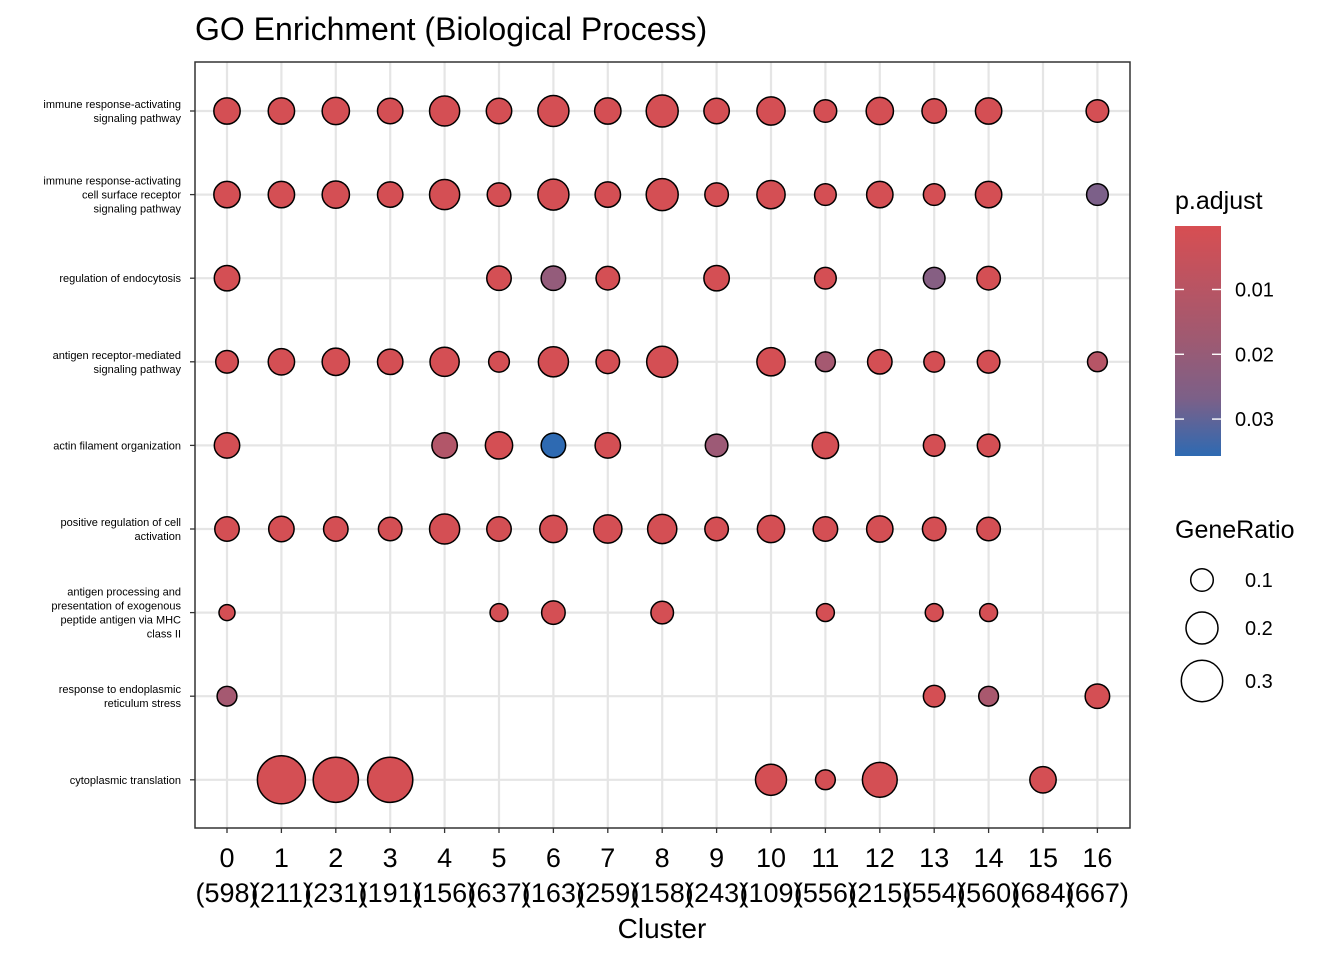 This screenshot has height=960, width=1344. What do you see at coordinates (989, 858) in the screenshot?
I see `x-tick-label: 14` at bounding box center [989, 858].